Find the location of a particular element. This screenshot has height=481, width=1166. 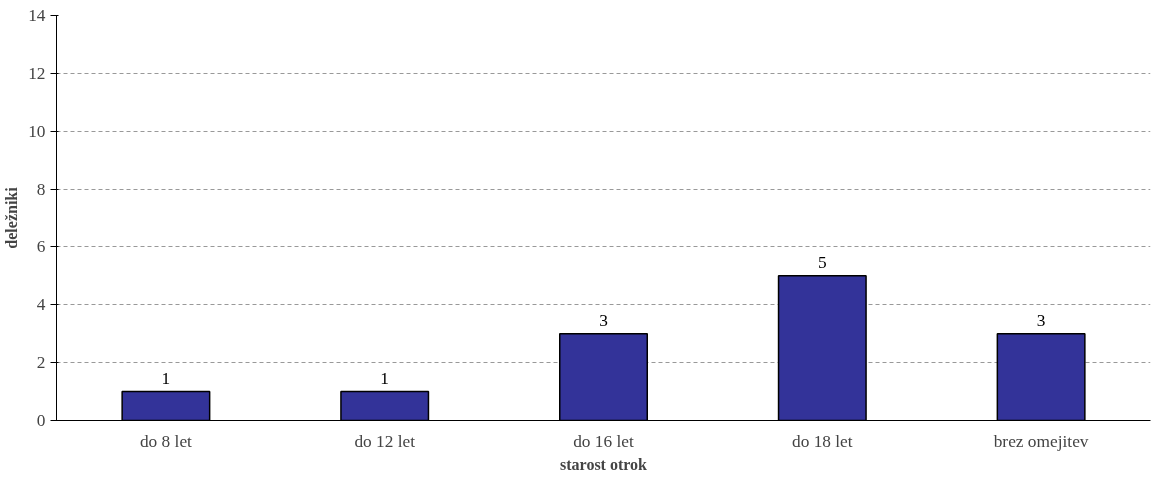

y-axis-title: deležniki is located at coordinates (12, 217).